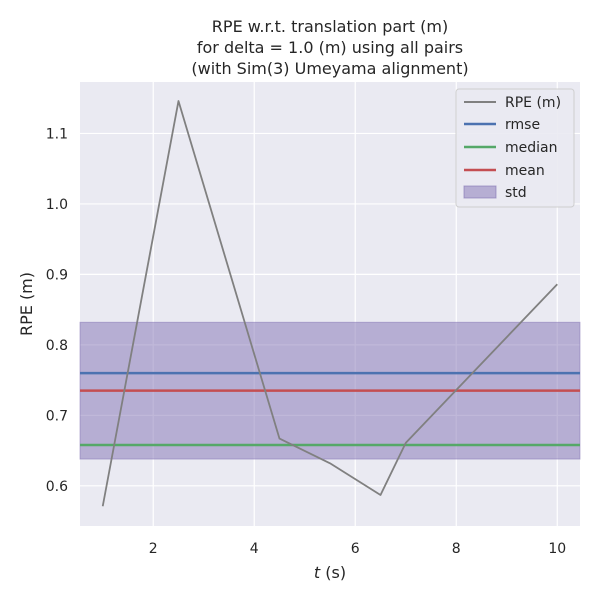 The image size is (600, 600). Describe the element at coordinates (330, 26) in the screenshot. I see `chart-title-line-1: RPE w.r.t. translation part (m)` at that location.